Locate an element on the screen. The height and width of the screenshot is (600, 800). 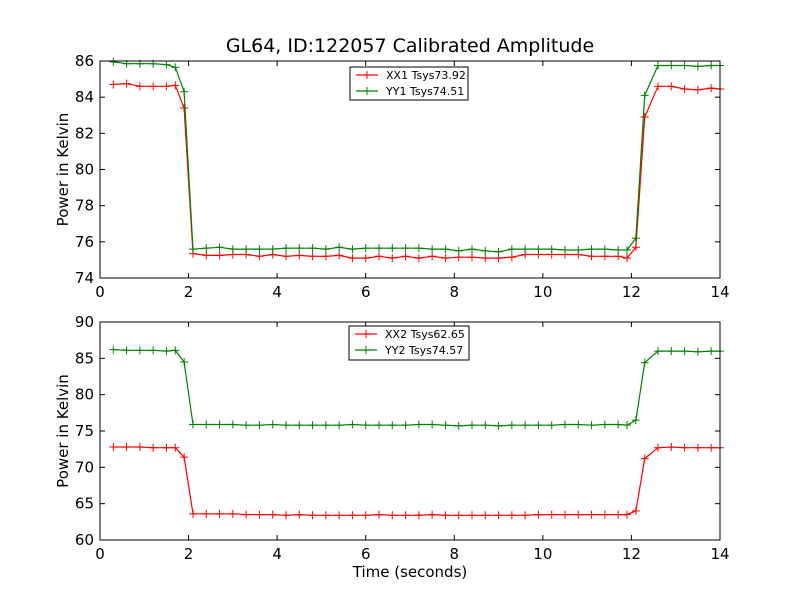
y-tick-label: 70 is located at coordinates (84, 467).